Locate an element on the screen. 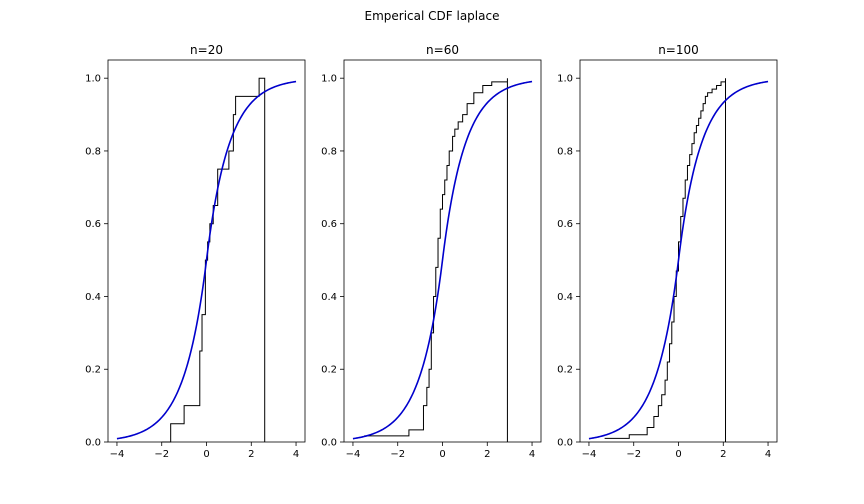  panel-title: n=20 is located at coordinates (206, 50).